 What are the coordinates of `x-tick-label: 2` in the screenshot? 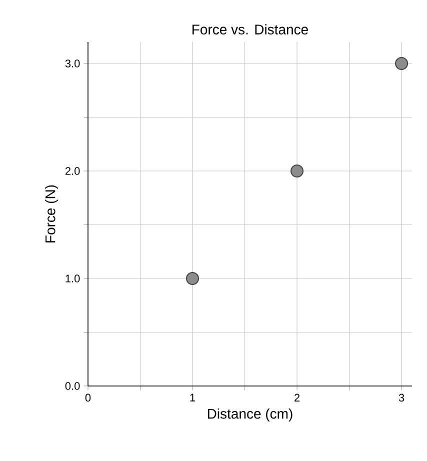 It's located at (297, 398).